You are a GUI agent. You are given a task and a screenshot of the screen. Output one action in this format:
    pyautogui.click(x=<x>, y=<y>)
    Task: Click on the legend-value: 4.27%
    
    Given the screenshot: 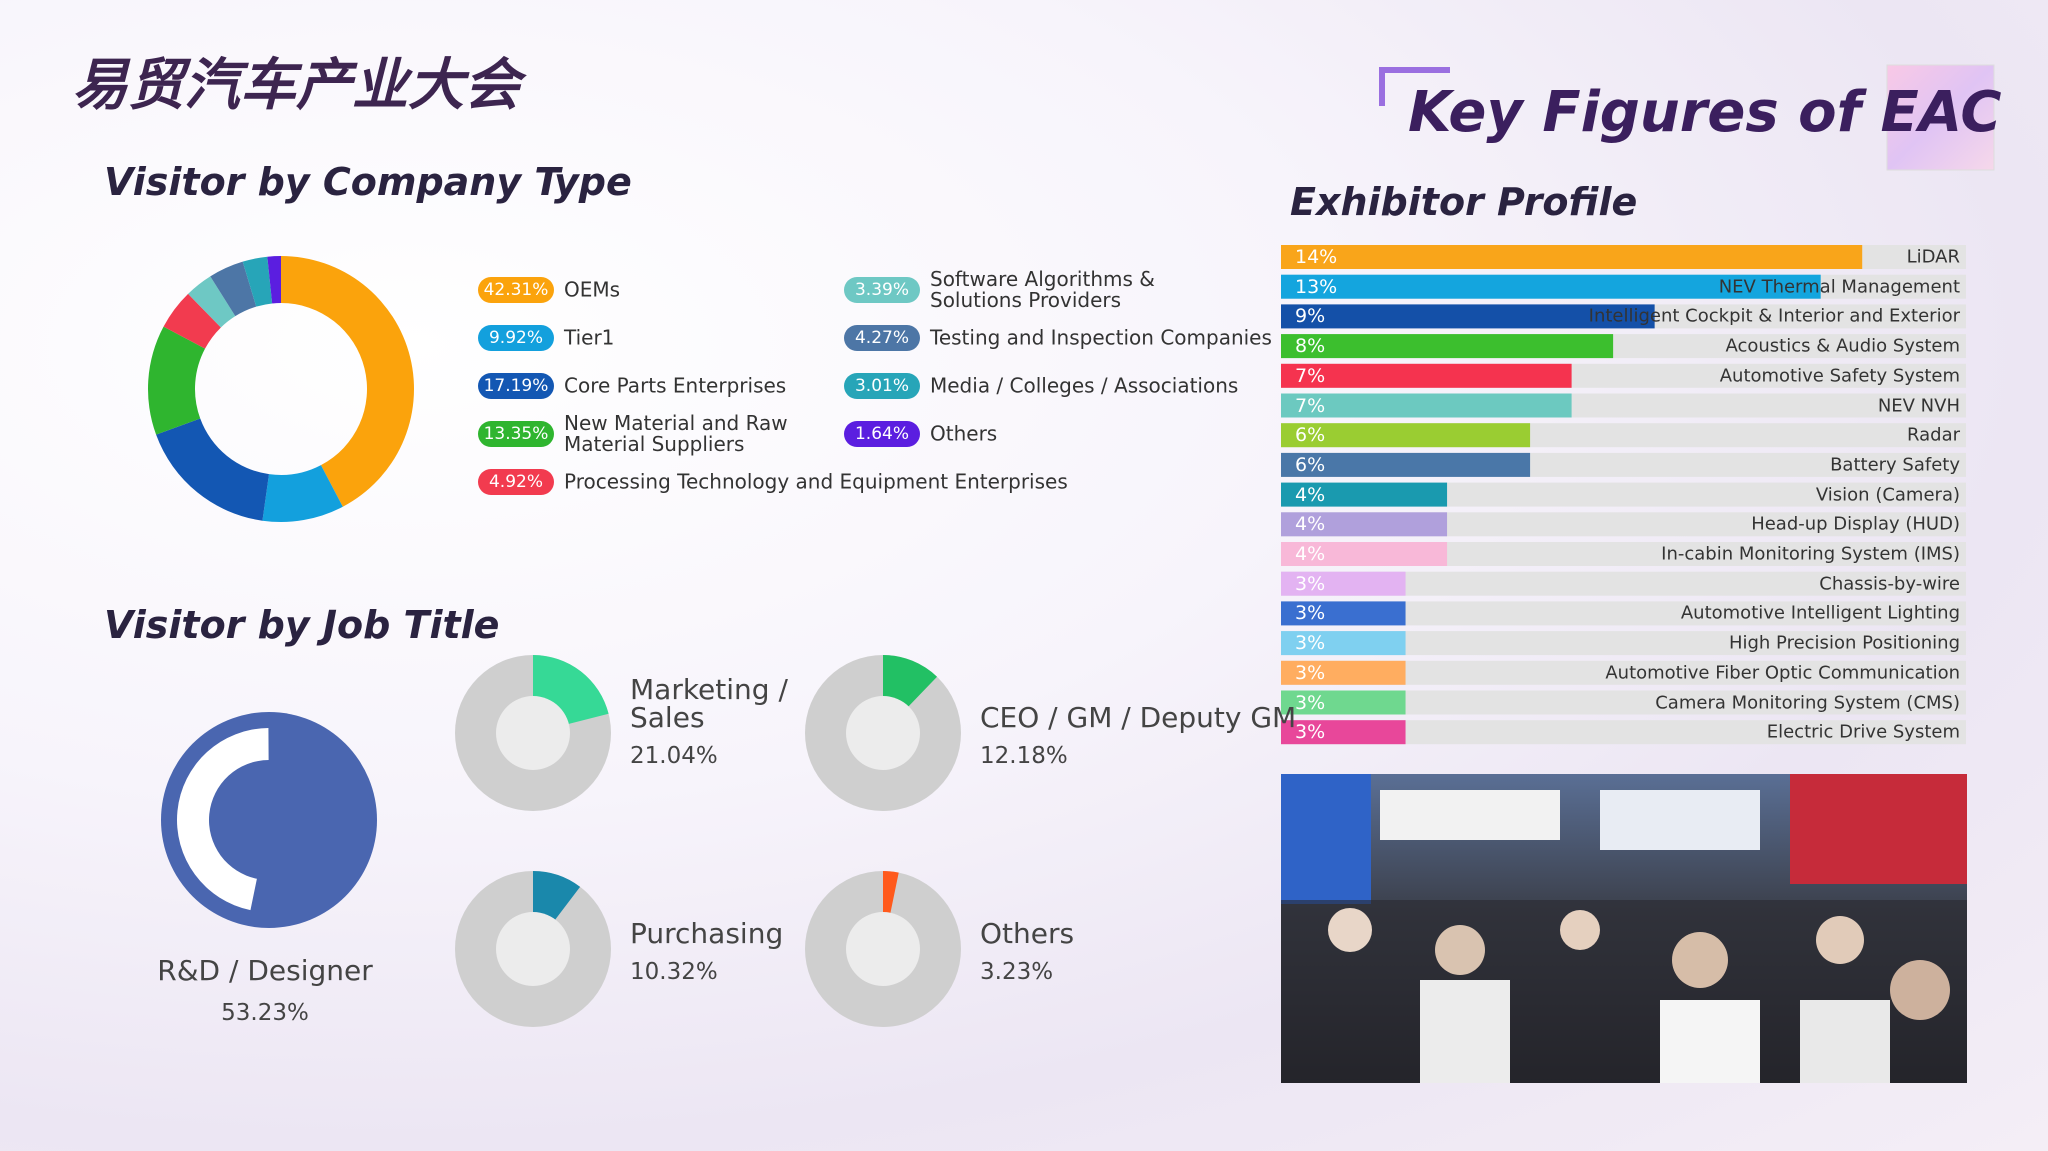 What is the action you would take?
    pyautogui.click(x=882, y=338)
    